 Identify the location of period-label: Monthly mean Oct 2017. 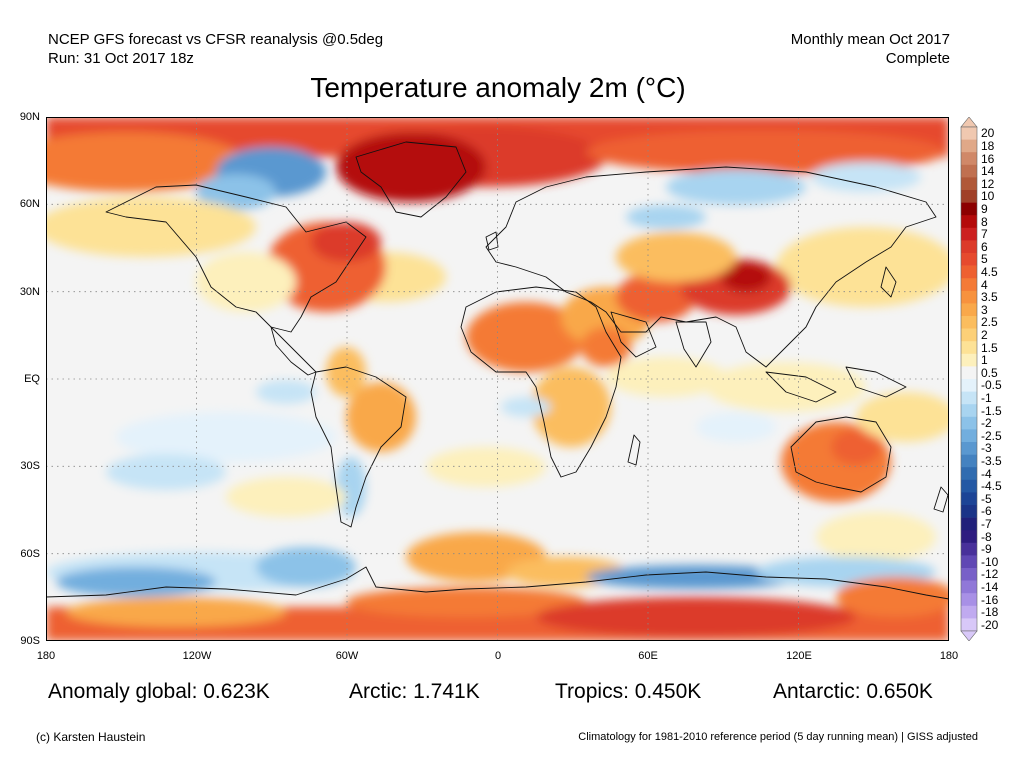
(870, 39).